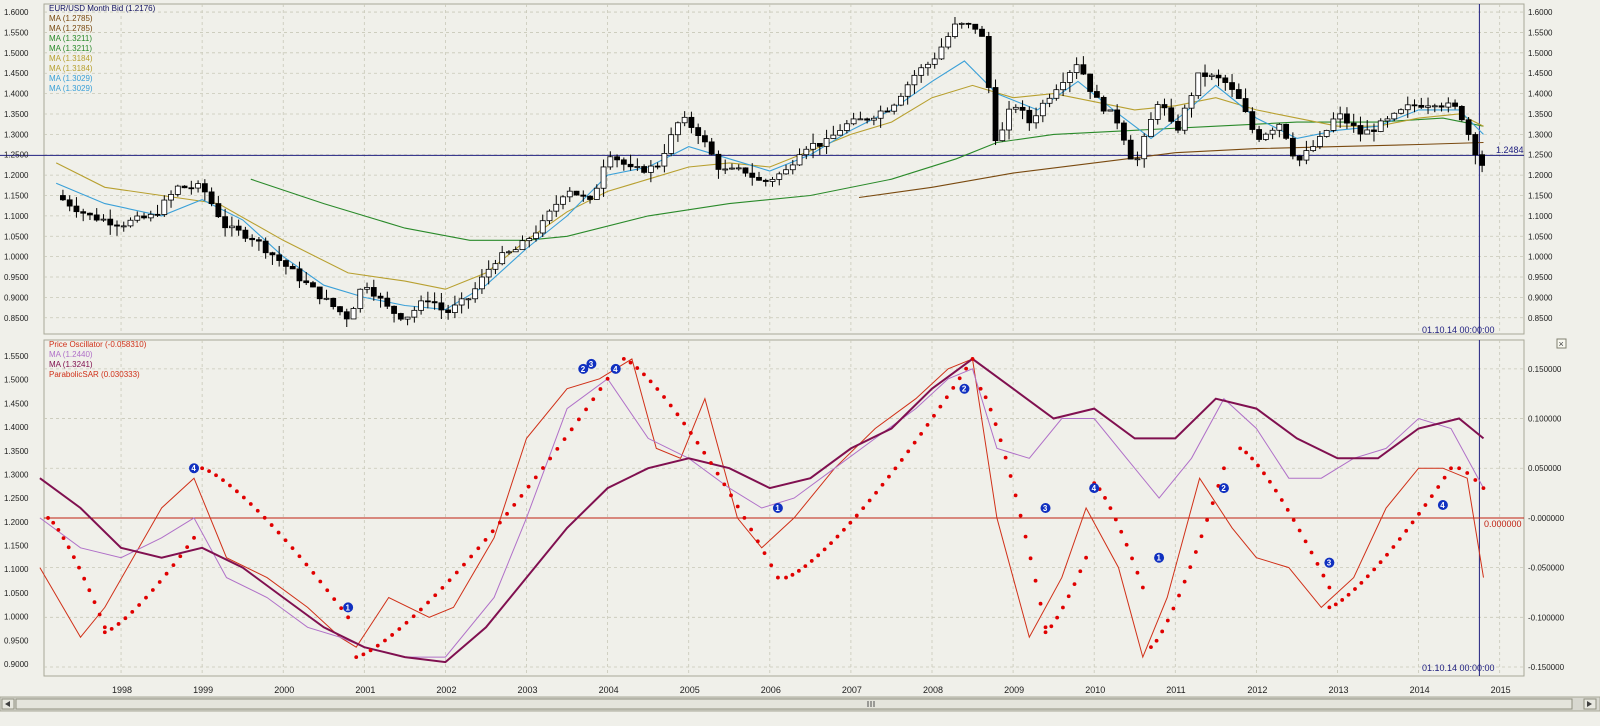  I want to click on y-tick-label-left: 1.3500, so click(16, 114).